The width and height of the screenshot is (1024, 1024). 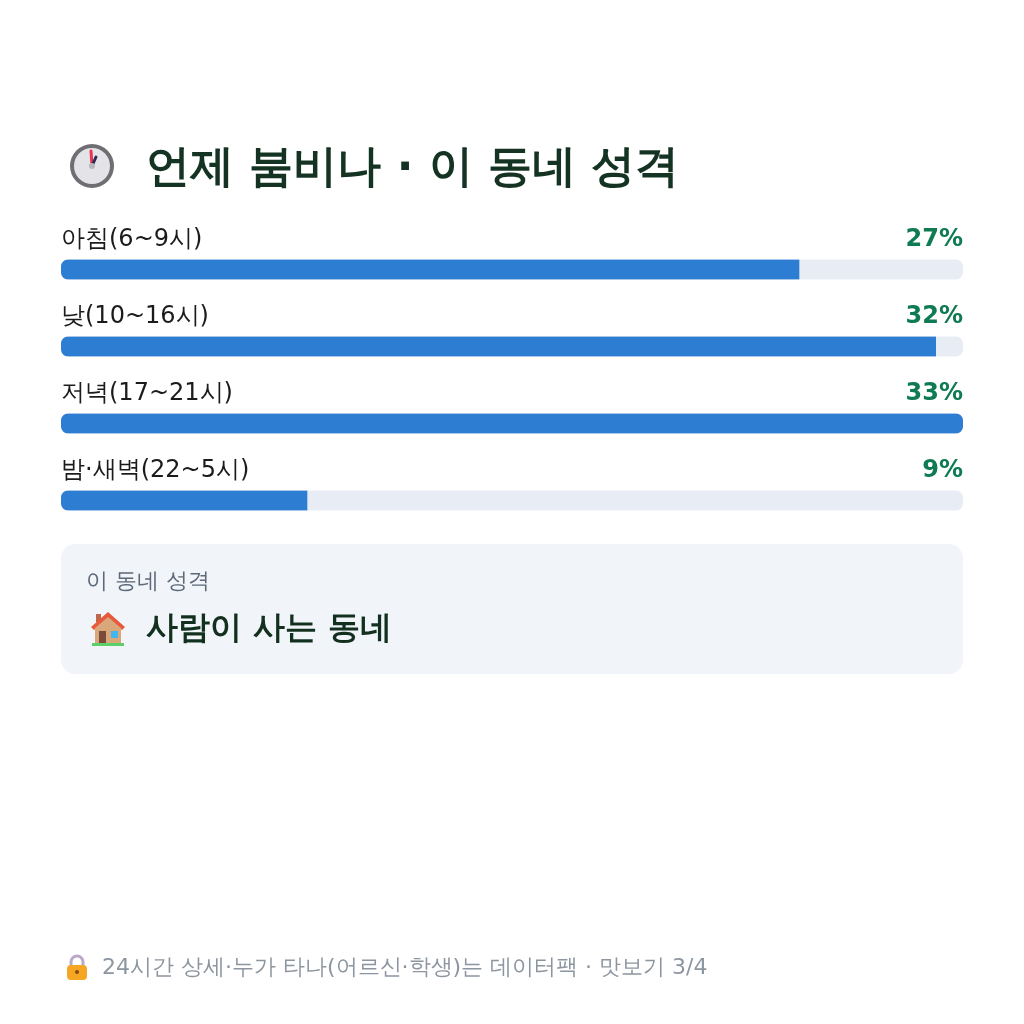 I want to click on y-tick-label: 낮(10~16시), so click(x=135, y=314).